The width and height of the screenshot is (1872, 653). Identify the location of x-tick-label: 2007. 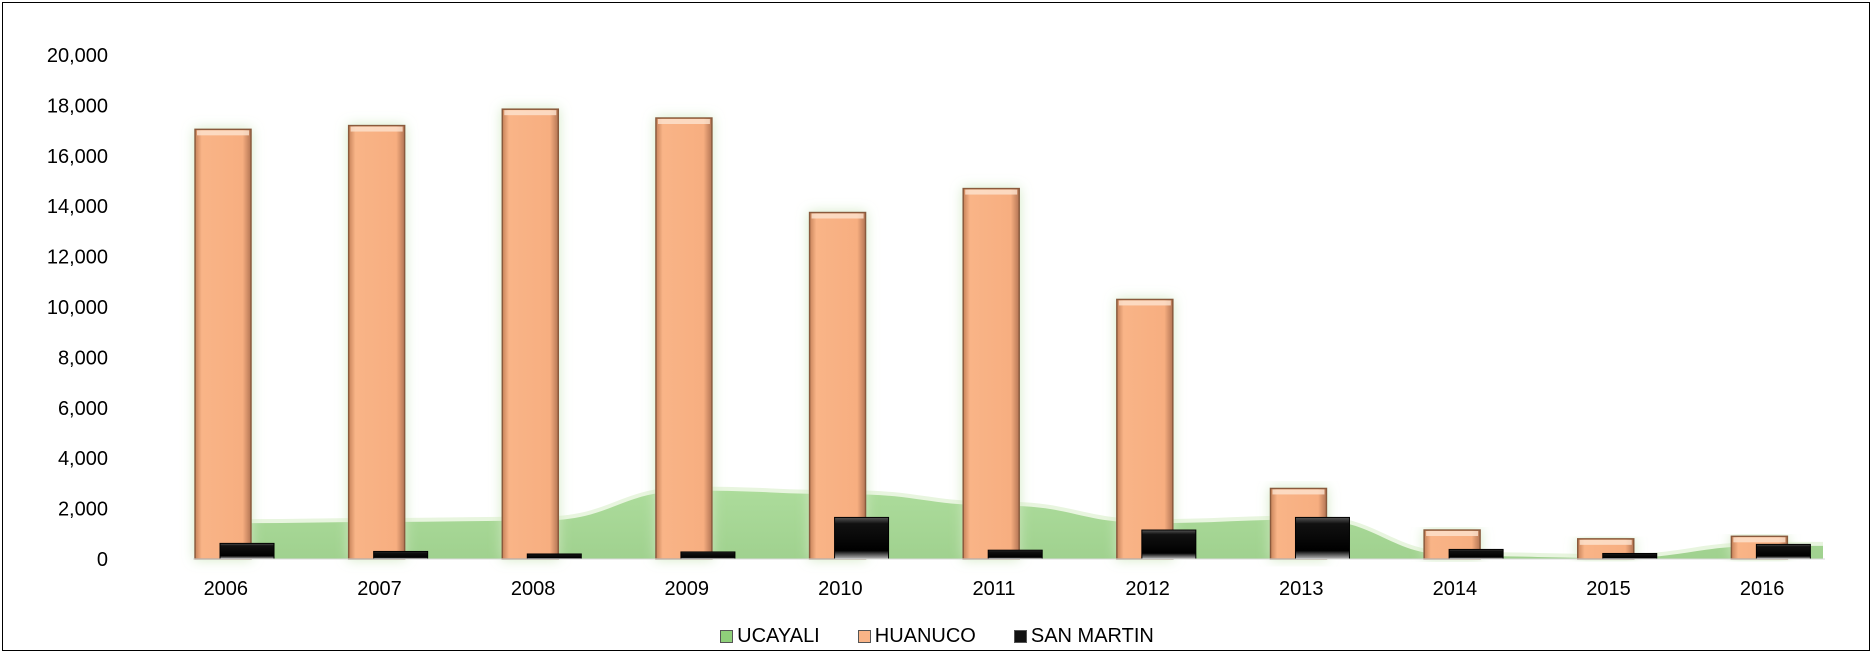
(379, 589).